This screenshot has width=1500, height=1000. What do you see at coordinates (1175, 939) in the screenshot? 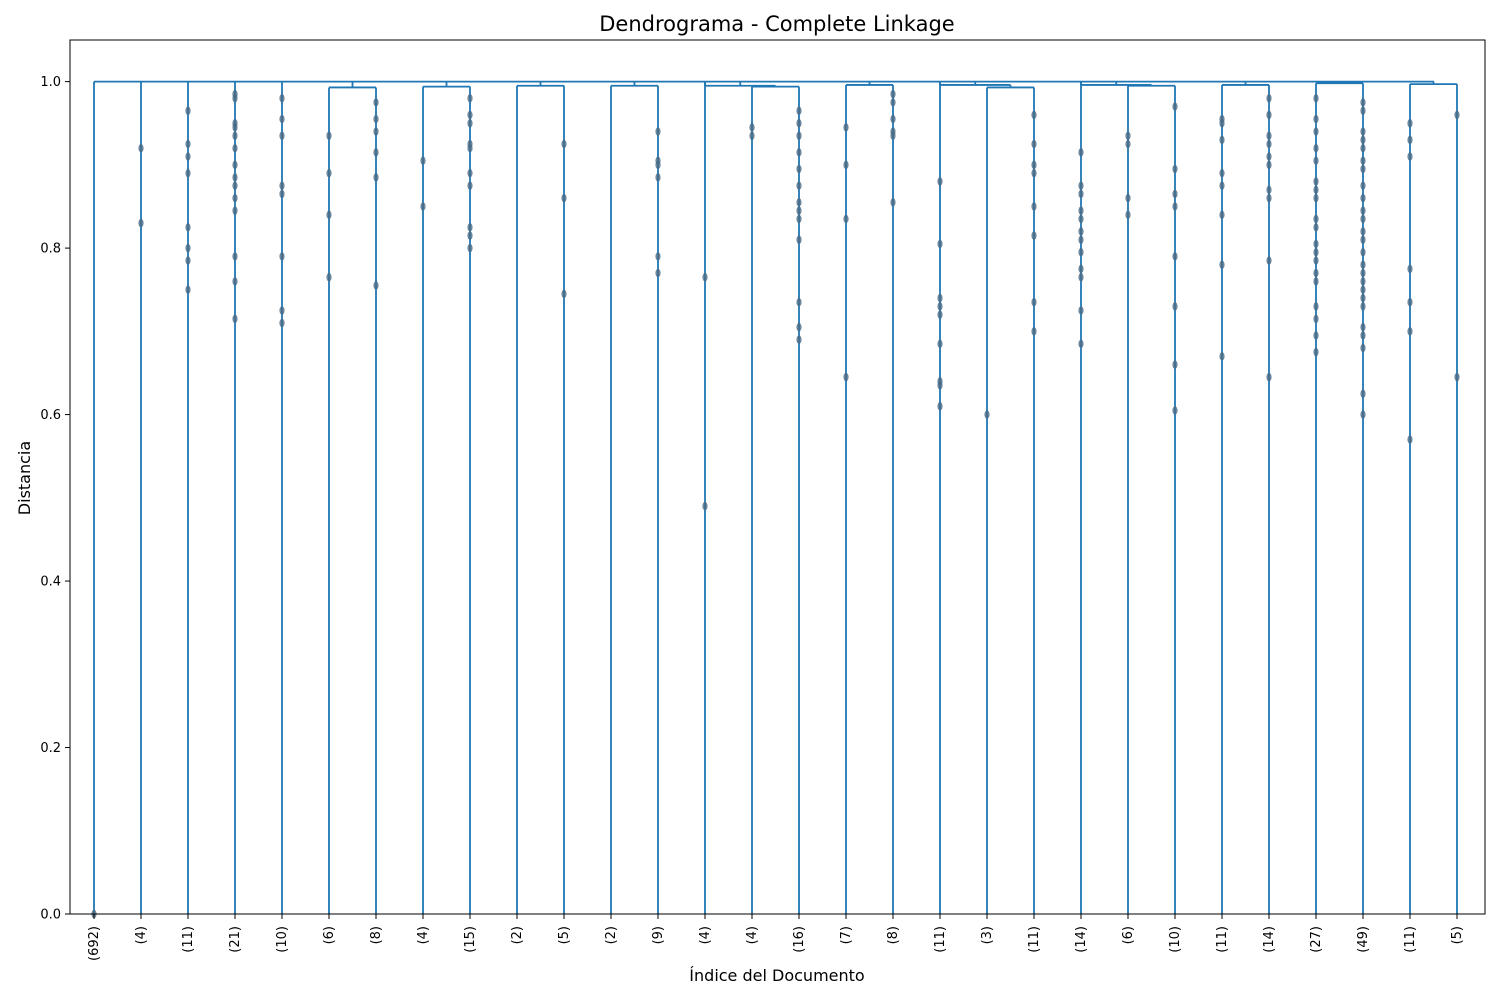
I see `leaf-label: (10)` at bounding box center [1175, 939].